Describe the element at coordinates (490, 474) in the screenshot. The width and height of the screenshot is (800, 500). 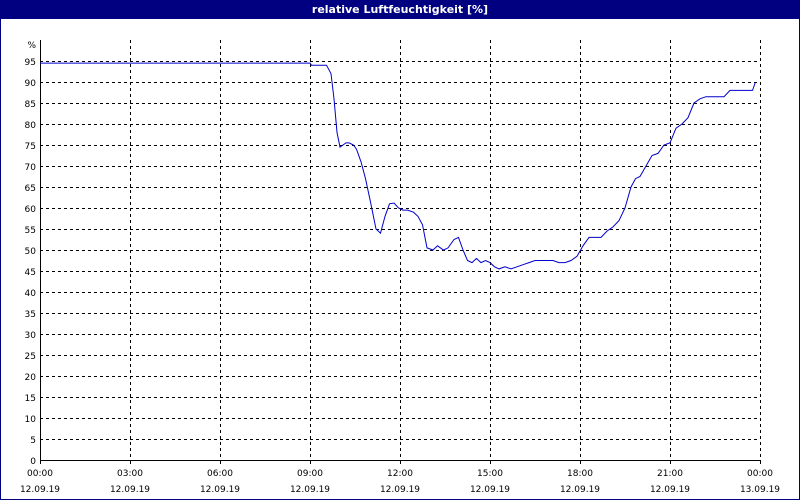
I see `x-tick-time-label: 15:00` at that location.